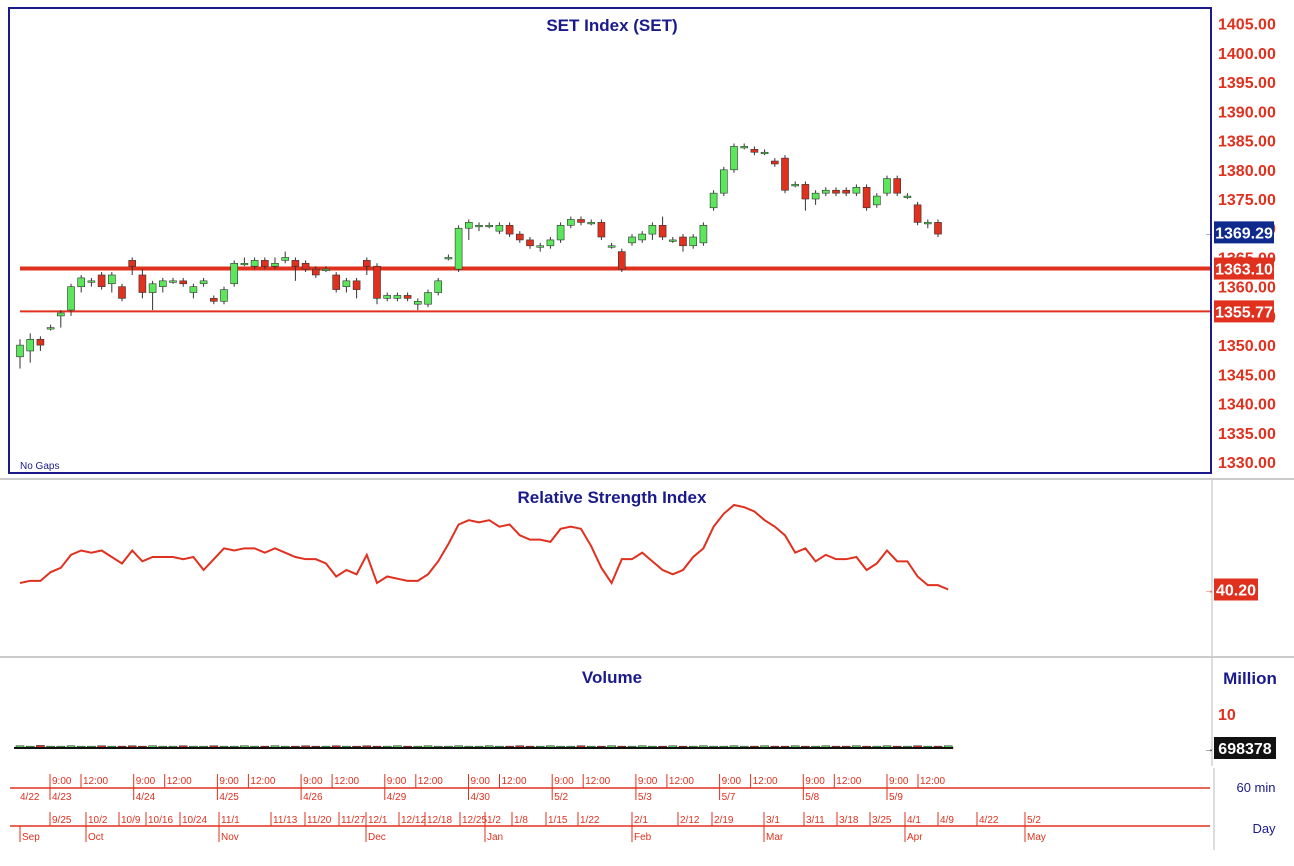  I want to click on month-label: Oct, so click(96, 837).